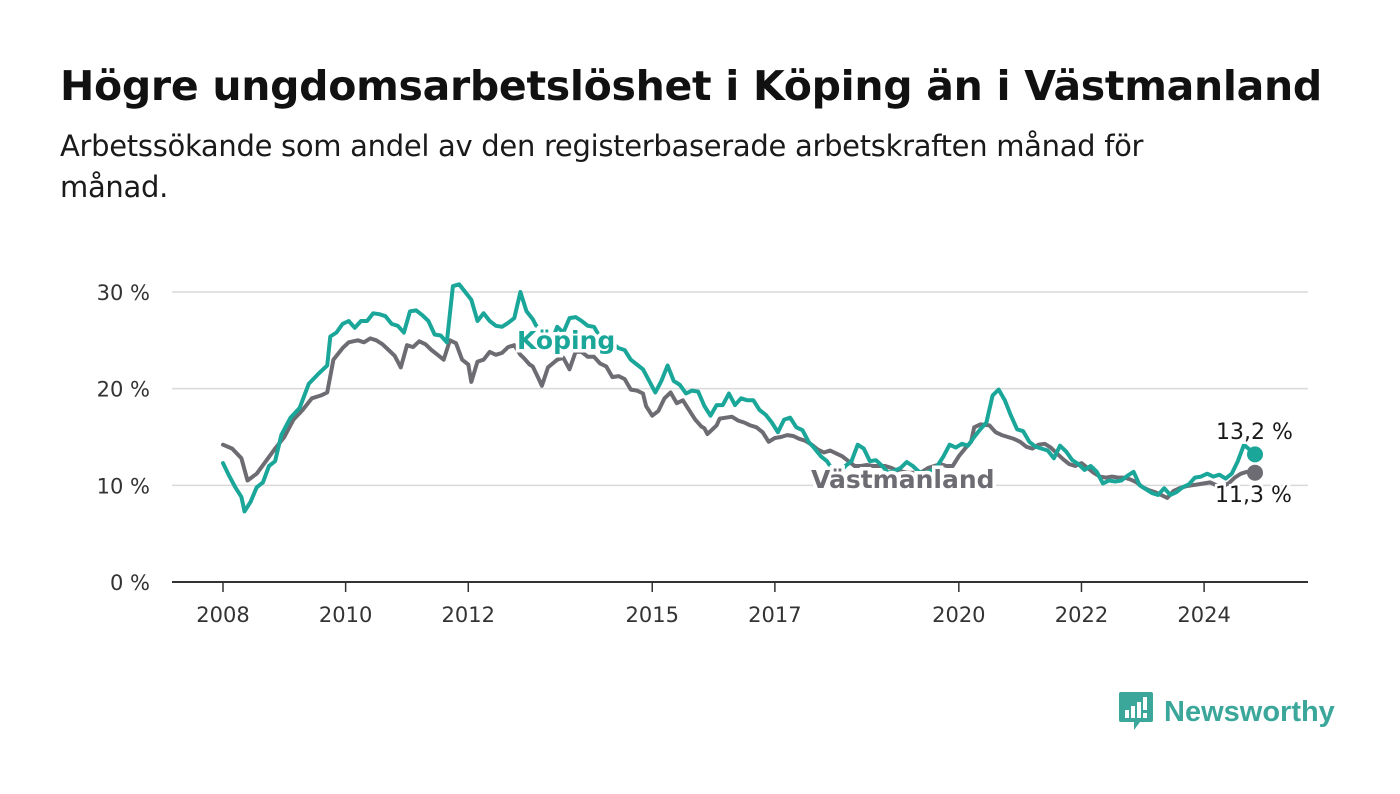  I want to click on y-tick-label: 30 %, so click(123, 293).